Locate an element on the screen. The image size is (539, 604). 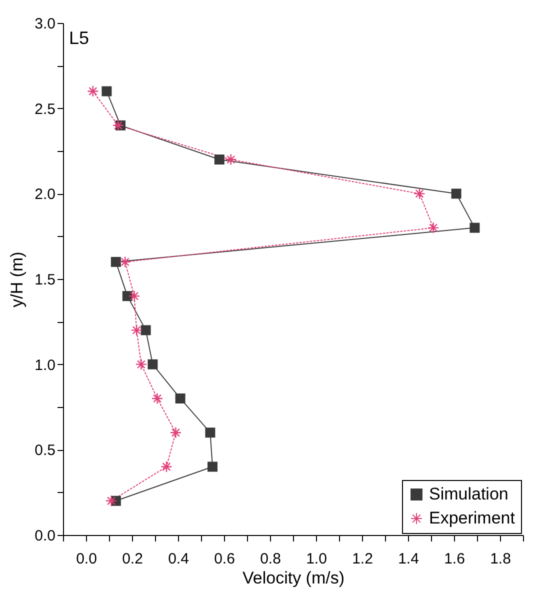
x-tick-label: 1.2 is located at coordinates (362, 559).